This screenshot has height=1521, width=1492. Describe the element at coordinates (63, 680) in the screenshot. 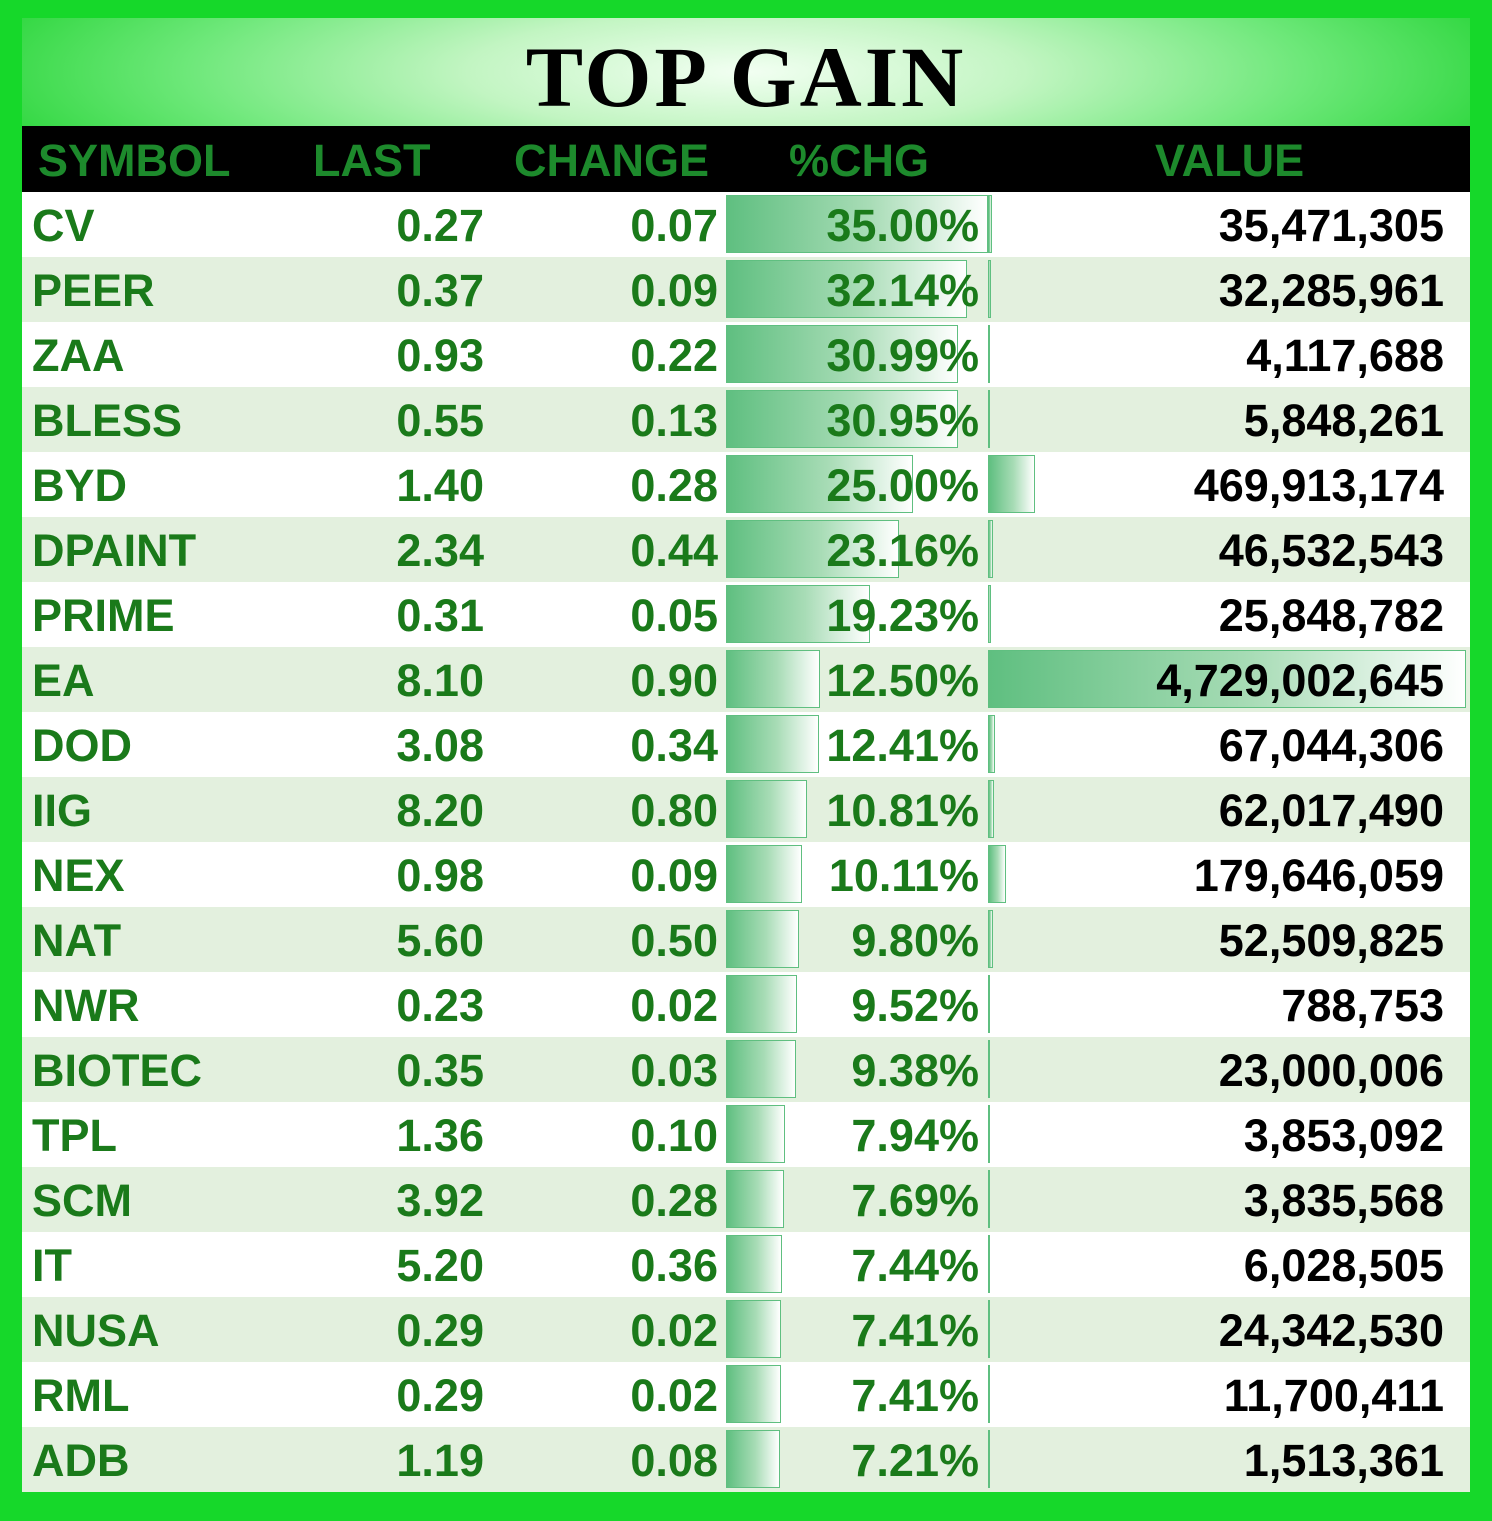

I see `cell-symbol: EA` at that location.